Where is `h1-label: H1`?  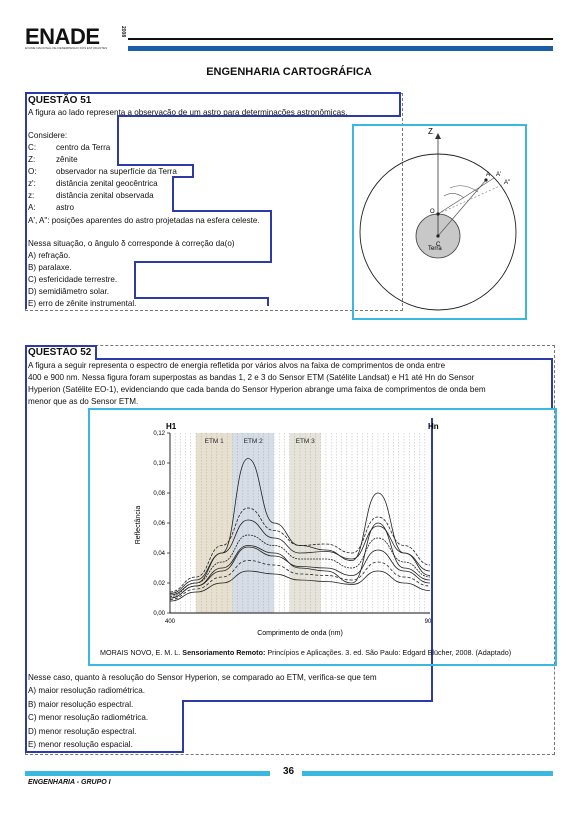
h1-label: H1 is located at coordinates (171, 426).